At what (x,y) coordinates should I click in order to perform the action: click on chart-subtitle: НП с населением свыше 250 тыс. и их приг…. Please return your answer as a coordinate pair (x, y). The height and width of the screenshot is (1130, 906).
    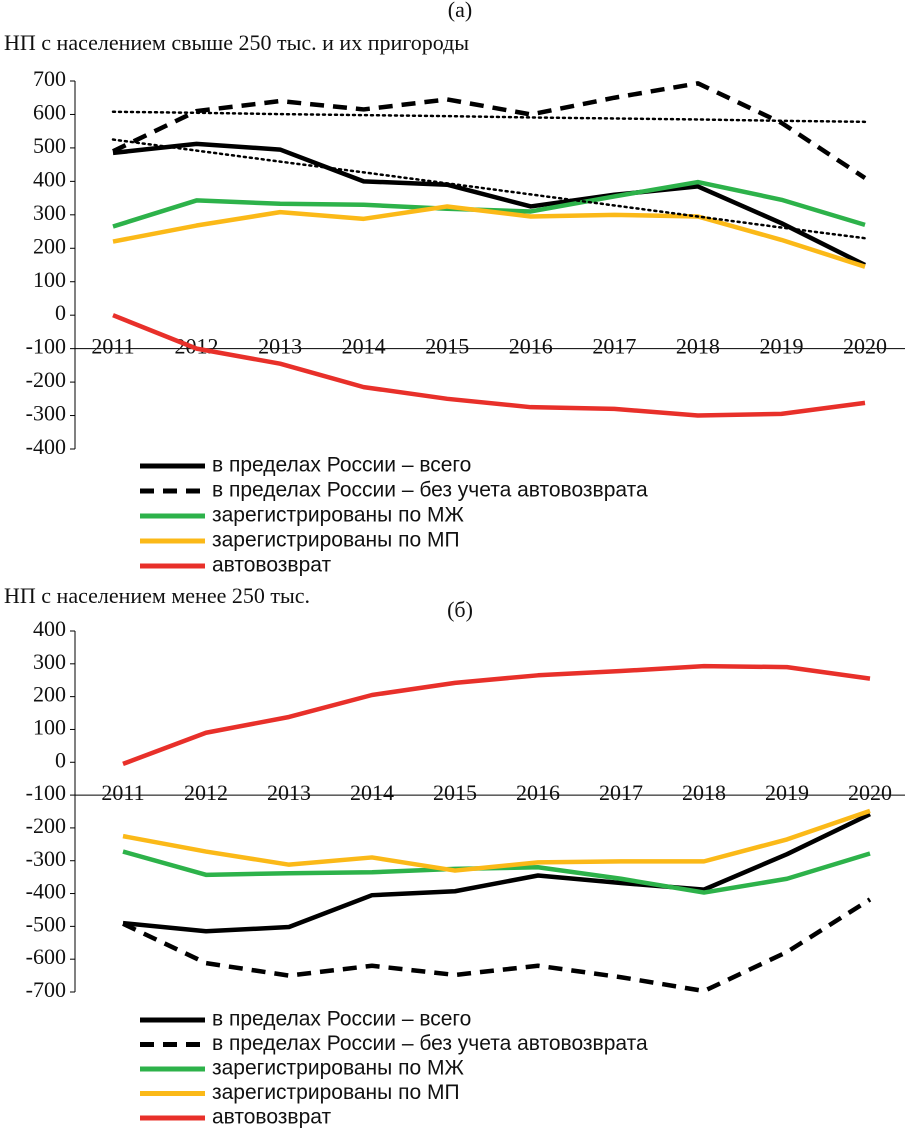
    Looking at the image, I should click on (236, 42).